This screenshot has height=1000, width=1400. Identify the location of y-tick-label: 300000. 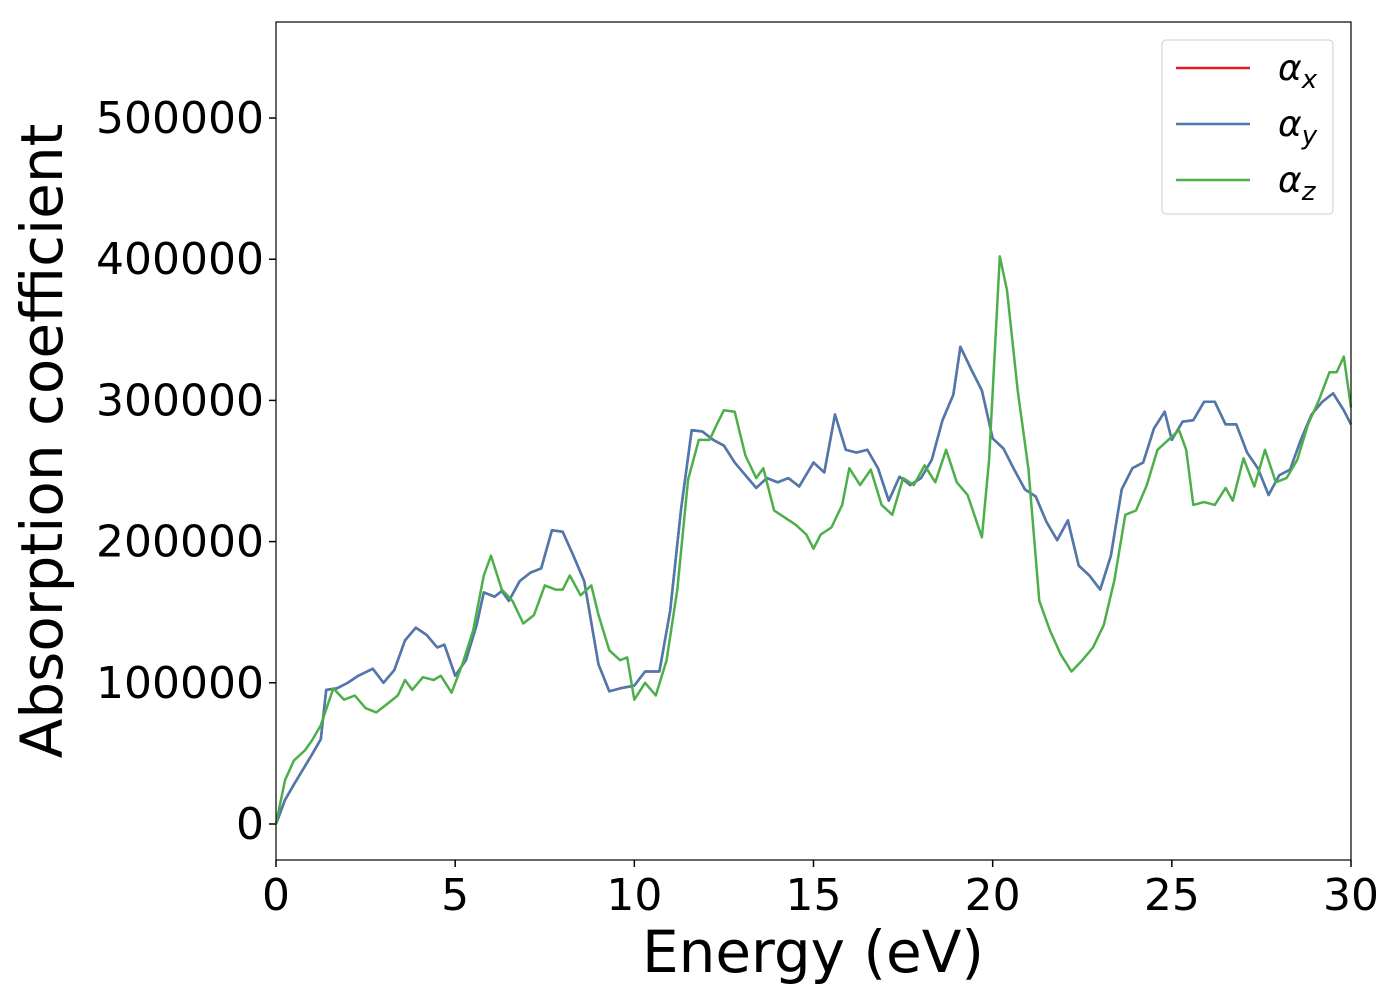
(180, 400).